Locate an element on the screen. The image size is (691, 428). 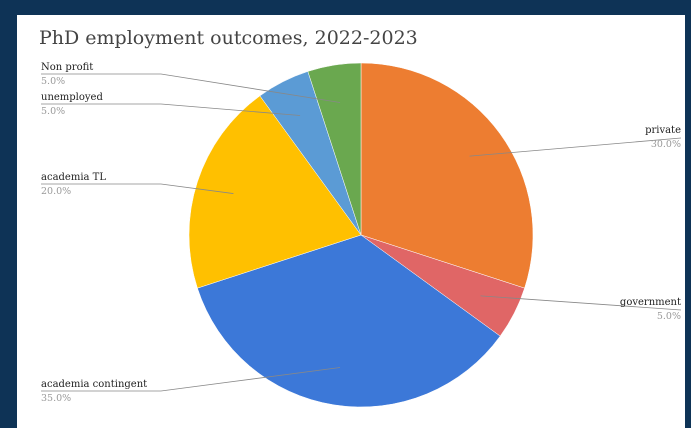
slice-label-academia-contingent: academia contingent is located at coordinates (94, 384).